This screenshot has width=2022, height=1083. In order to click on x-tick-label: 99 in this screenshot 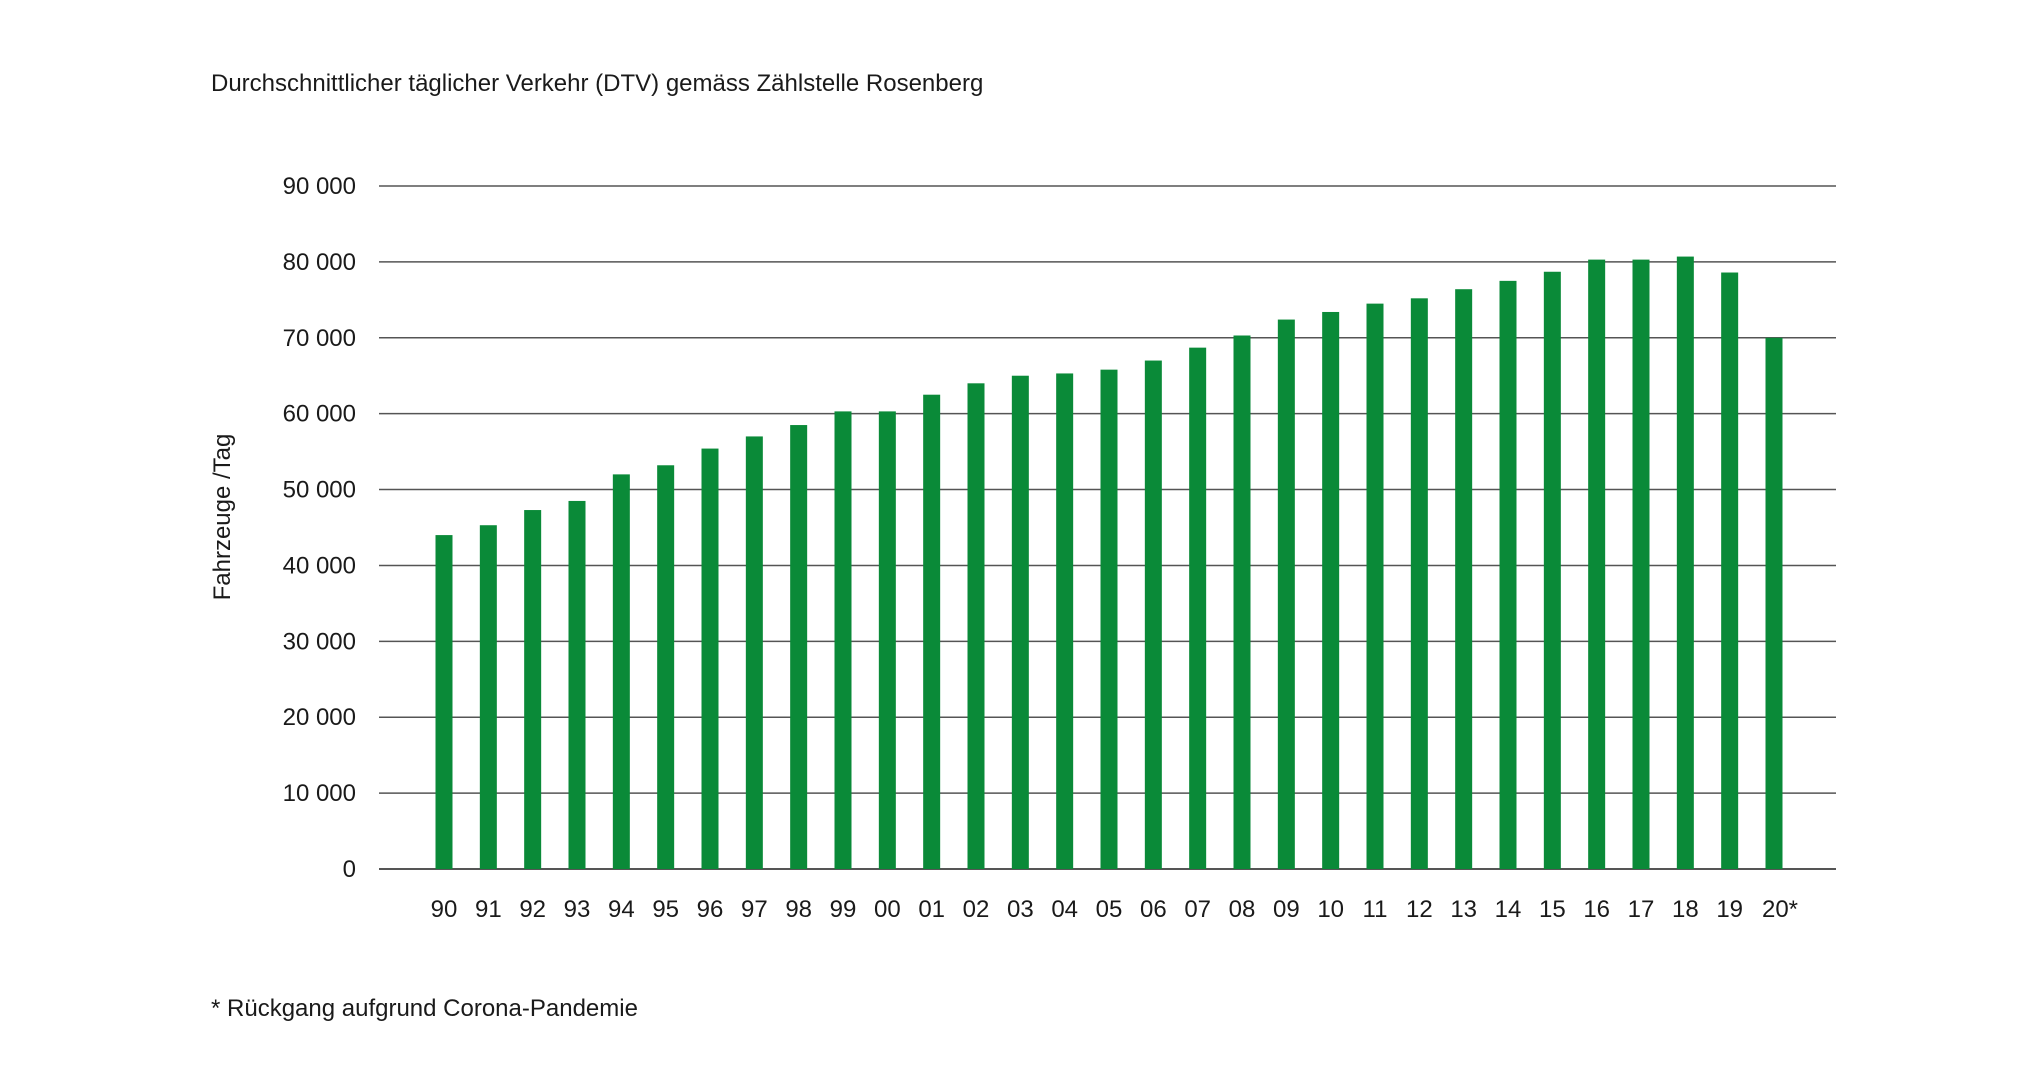, I will do `click(843, 909)`.